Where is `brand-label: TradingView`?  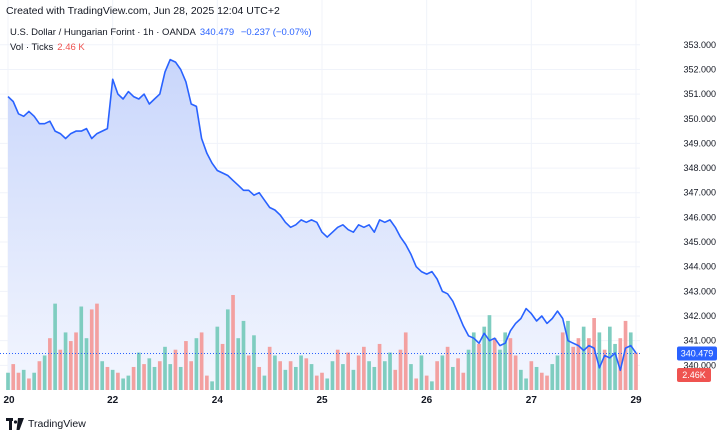
brand-label: TradingView is located at coordinates (57, 424).